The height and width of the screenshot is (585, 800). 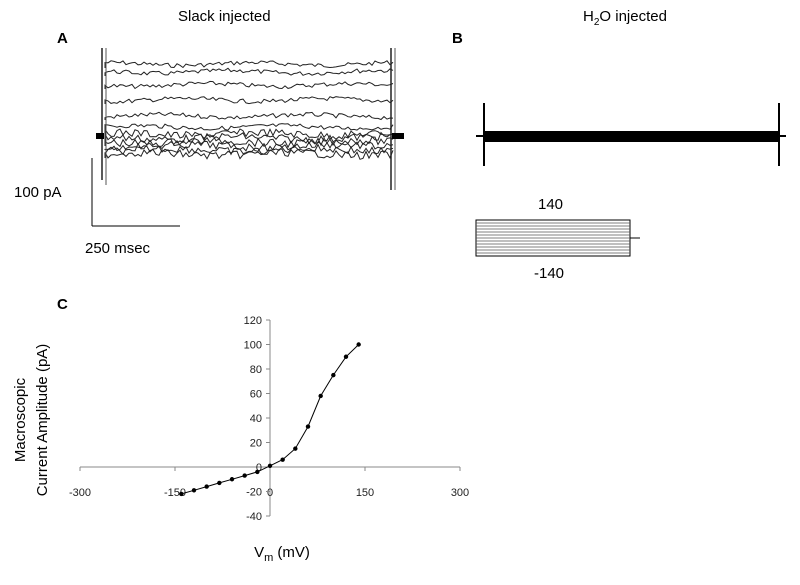 I want to click on x-tick-label: 150, so click(x=365, y=493).